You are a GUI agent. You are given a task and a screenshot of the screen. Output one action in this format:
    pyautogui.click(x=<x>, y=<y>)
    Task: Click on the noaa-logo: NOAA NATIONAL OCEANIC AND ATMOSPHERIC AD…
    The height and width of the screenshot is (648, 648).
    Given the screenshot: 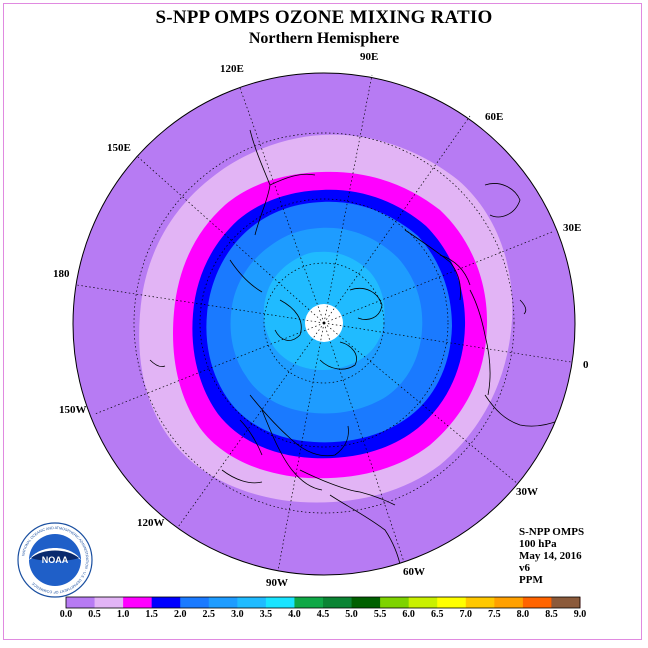 What is the action you would take?
    pyautogui.click(x=55, y=560)
    